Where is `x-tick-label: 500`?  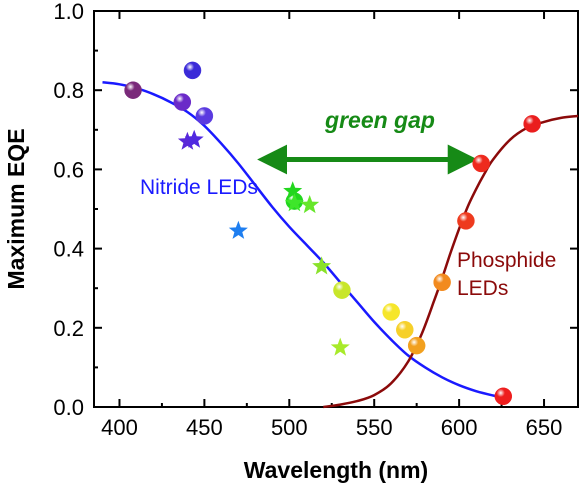 x-tick-label: 500 is located at coordinates (289, 427).